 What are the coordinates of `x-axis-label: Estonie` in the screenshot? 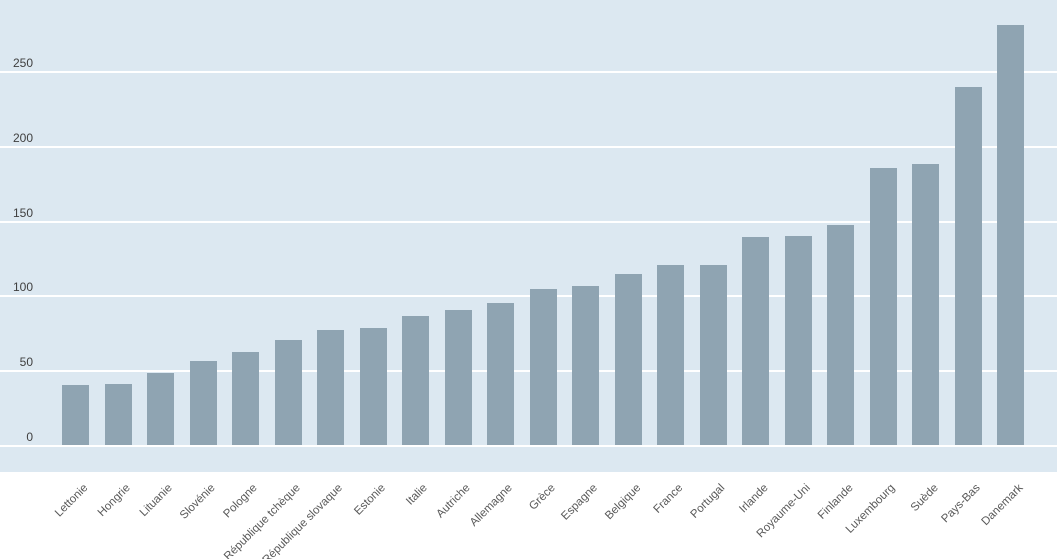 It's located at (370, 500).